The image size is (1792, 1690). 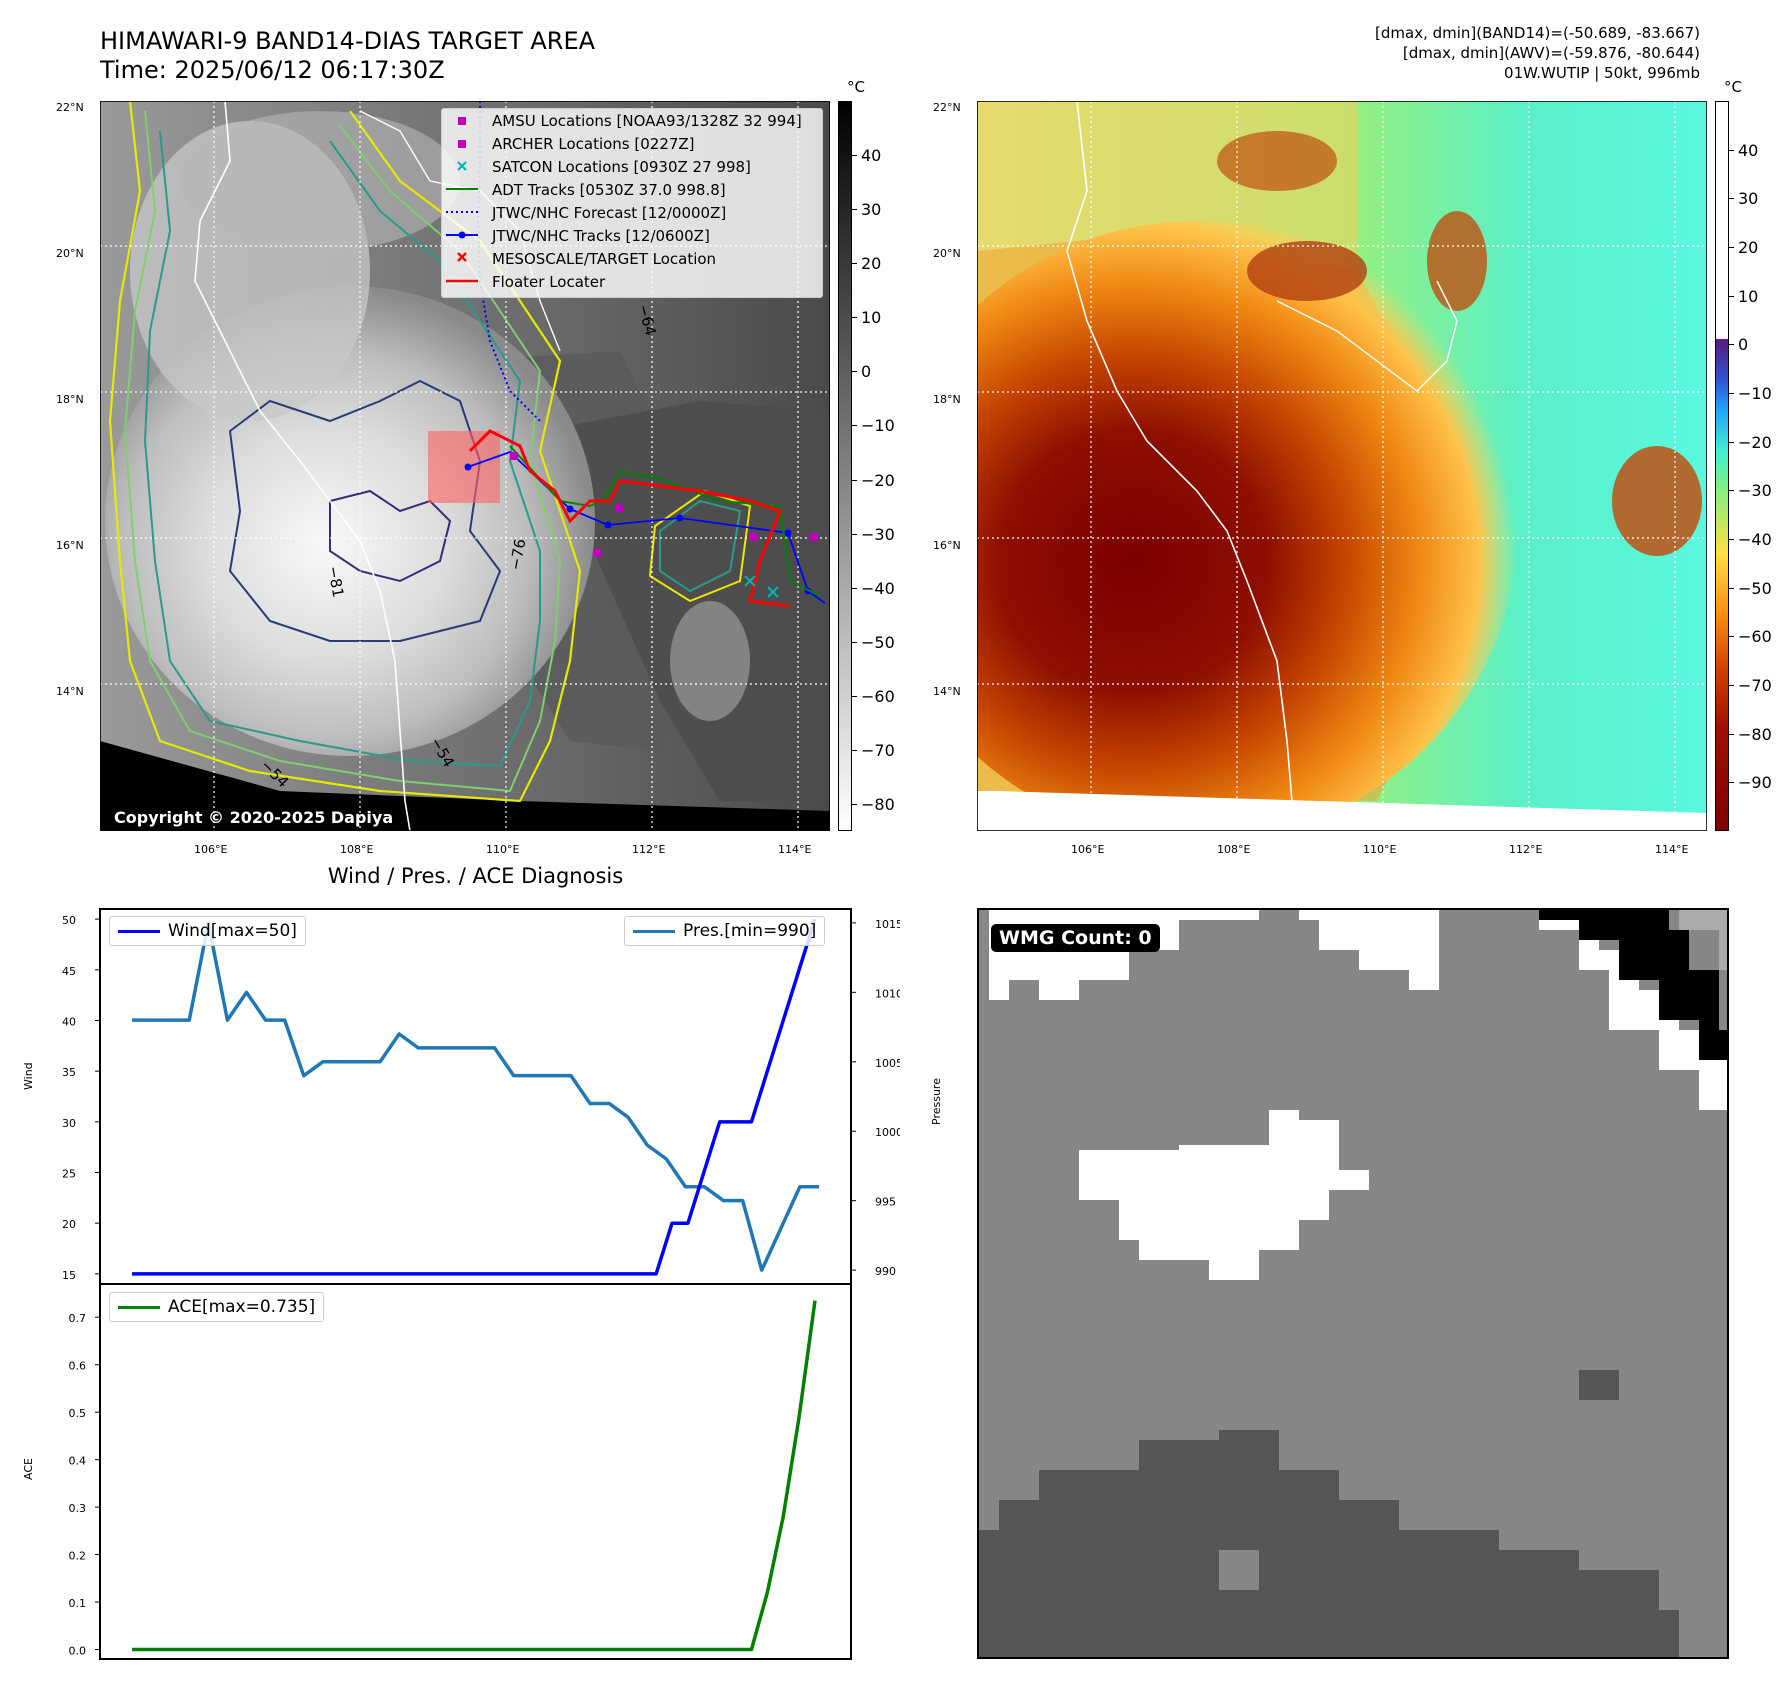 I want to click on wind-ytick-label: 25, so click(x=69, y=1174).